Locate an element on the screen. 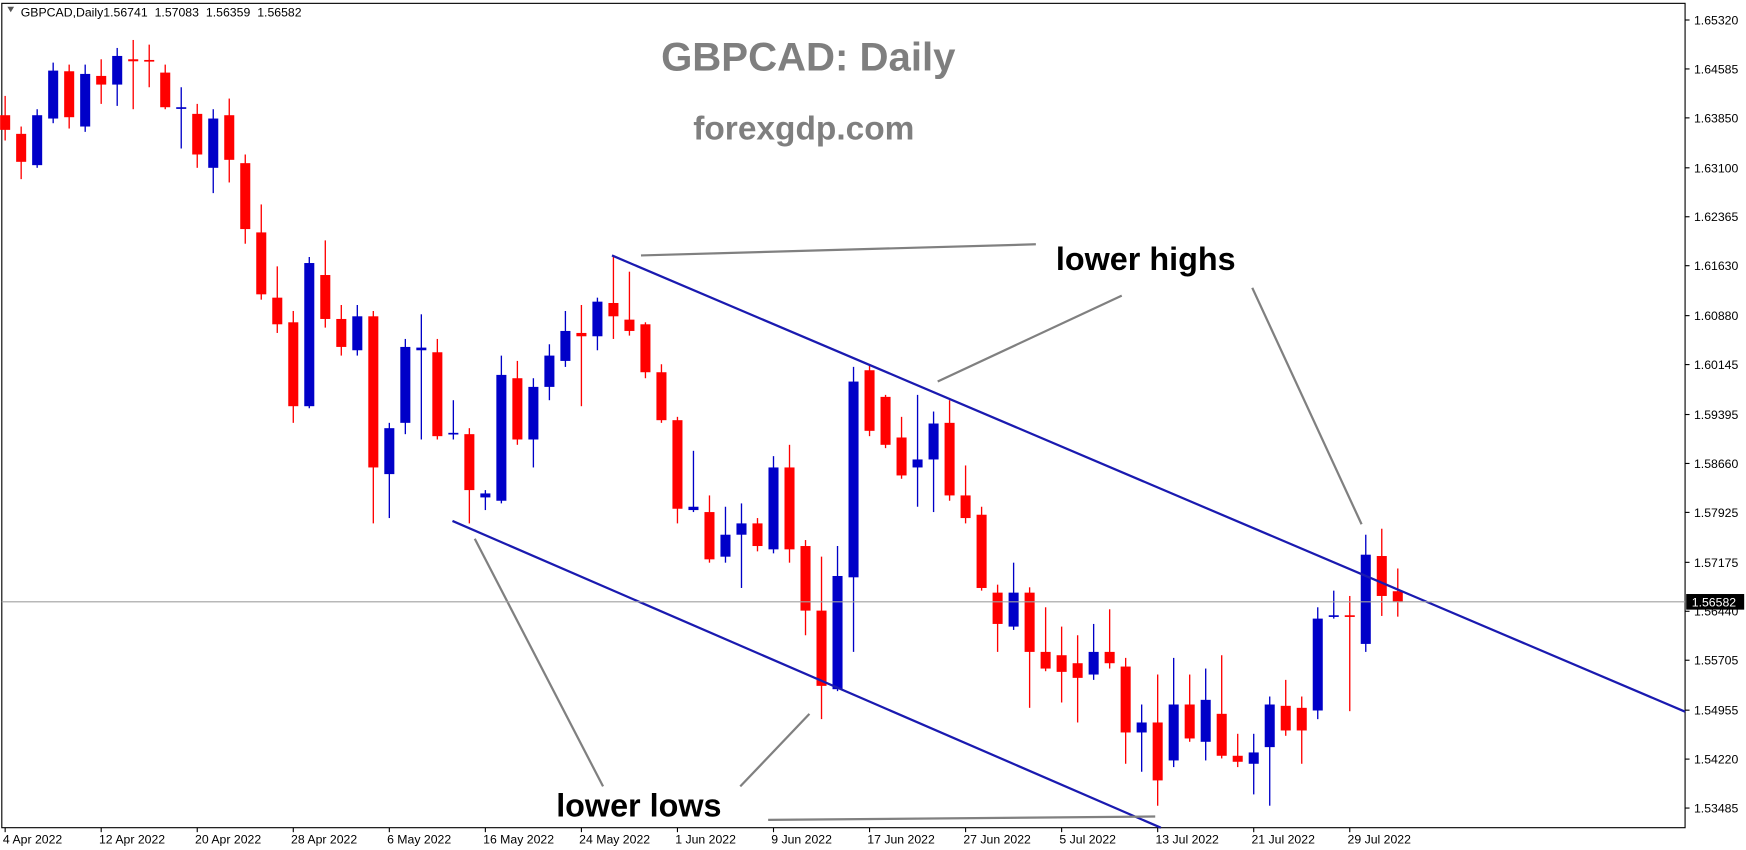 This screenshot has width=1746, height=850. y-tick-label: 1.57175 is located at coordinates (1716, 563).